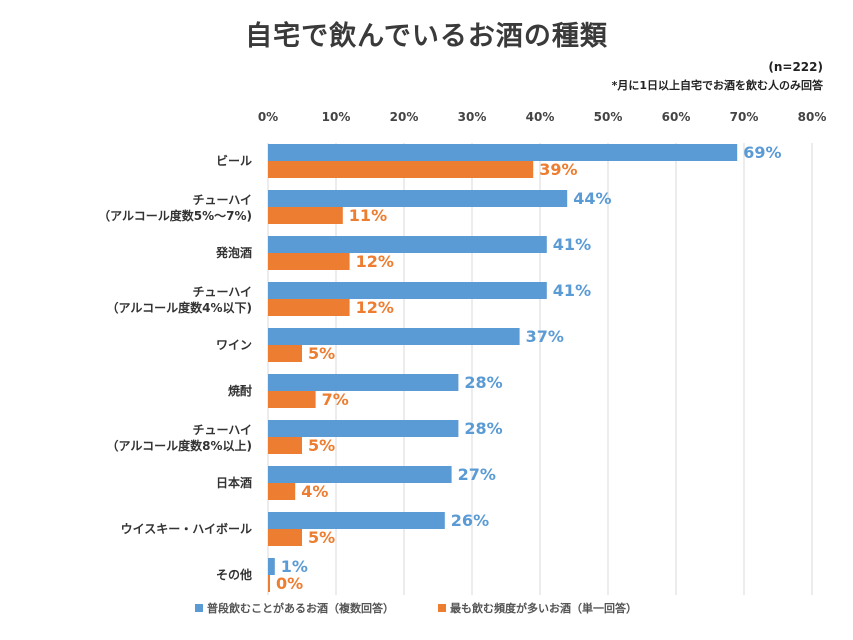 The height and width of the screenshot is (640, 853). I want to click on legend: 普段飲むことがあるお酒（複数回答） 最も飲む頻度が多いお酒（単一回答）, so click(416, 608).